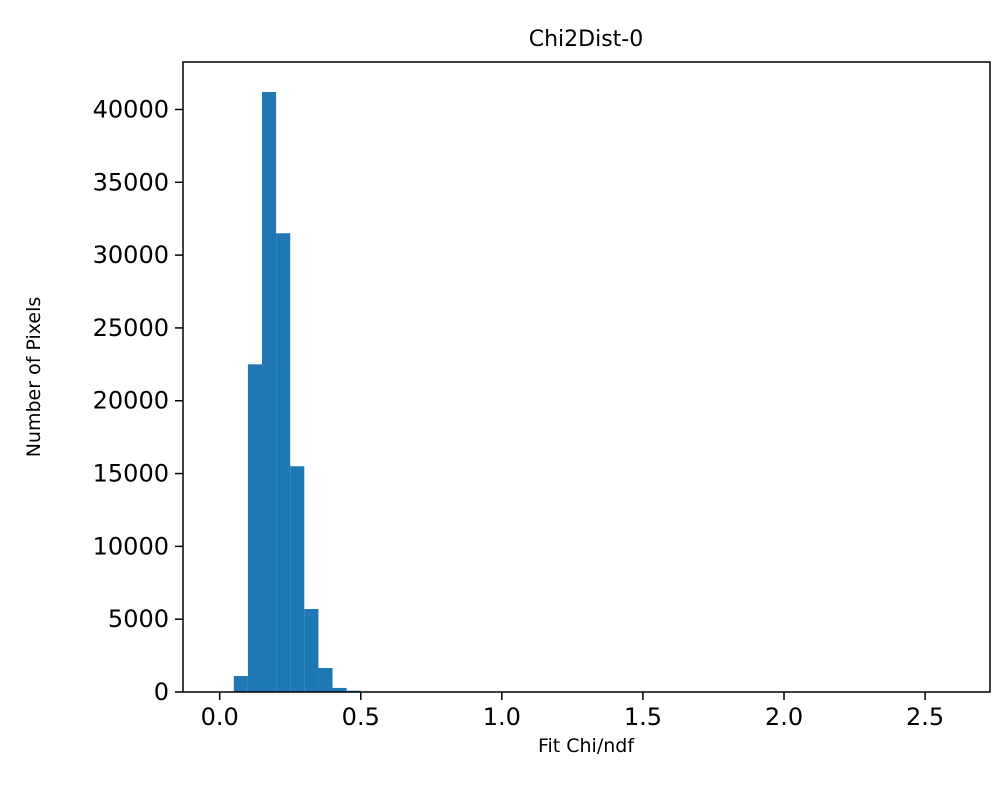 This screenshot has height=804, width=1000. I want to click on y-axis-ticks: 0 5000 10000 15000 20000 25000 30000 35000 40000, so click(138, 400).